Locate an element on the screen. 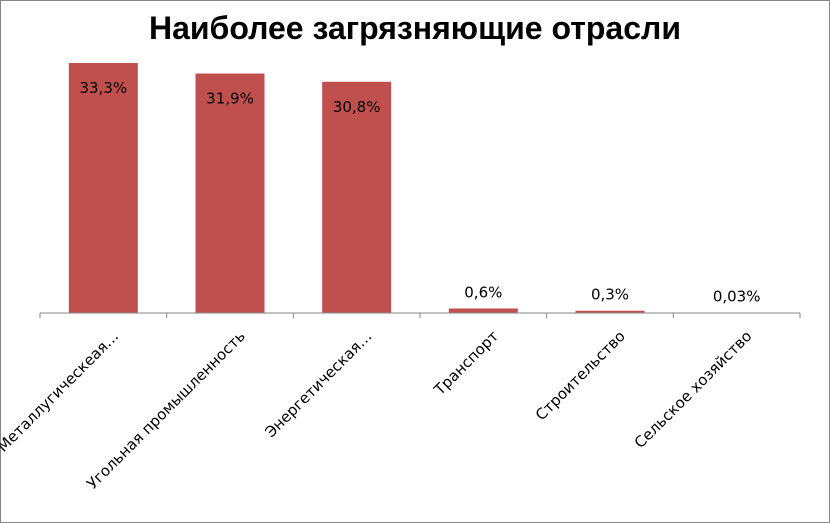  value-label-0: 33,3% is located at coordinates (104, 88).